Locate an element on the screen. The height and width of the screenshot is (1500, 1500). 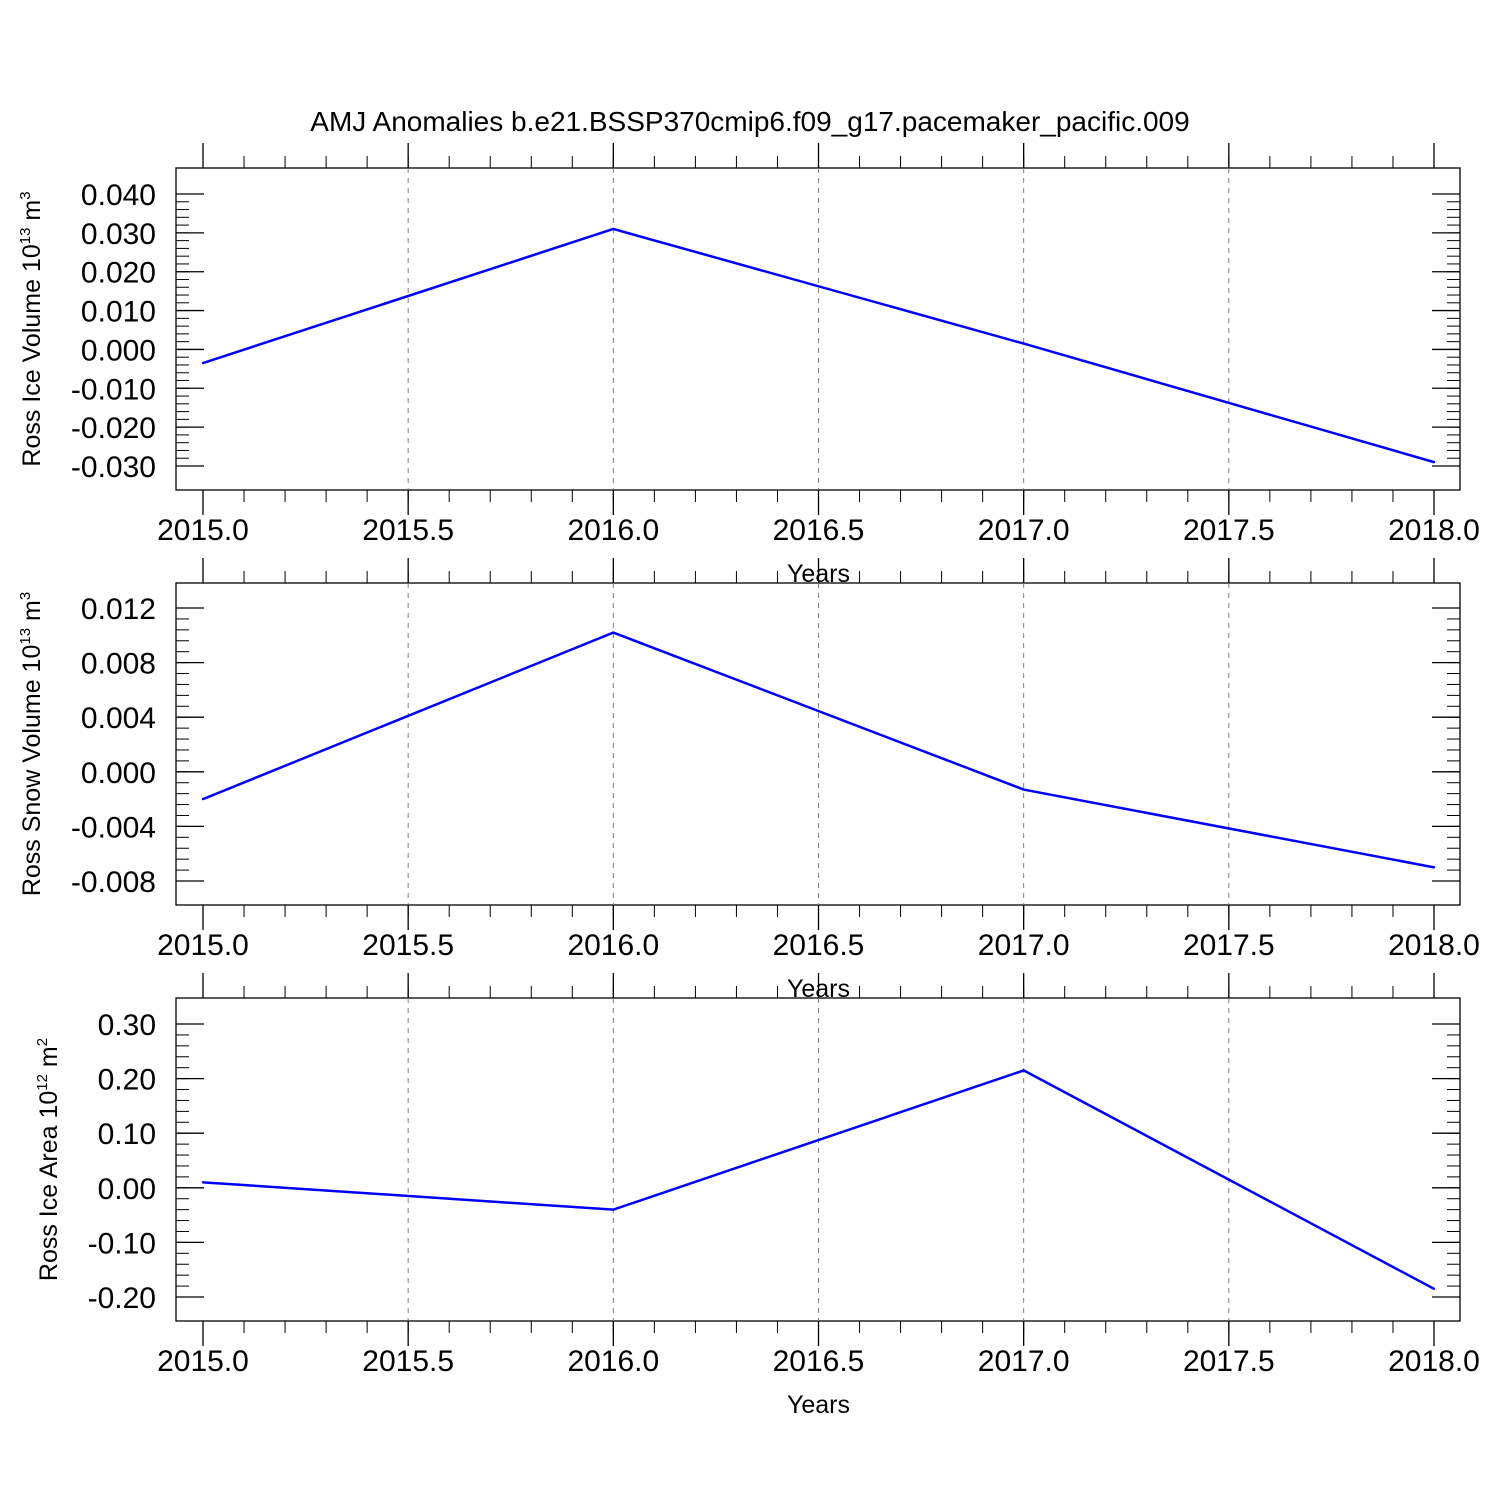
y-tick-label: -0.004 is located at coordinates (113, 827).